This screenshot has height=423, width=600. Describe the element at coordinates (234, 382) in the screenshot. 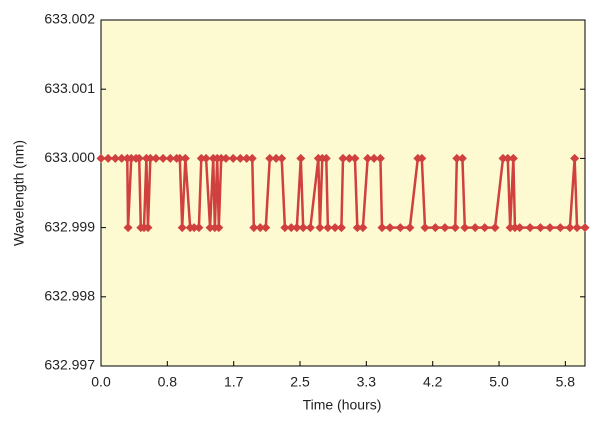

I see `x-tick-label: 1.7` at that location.